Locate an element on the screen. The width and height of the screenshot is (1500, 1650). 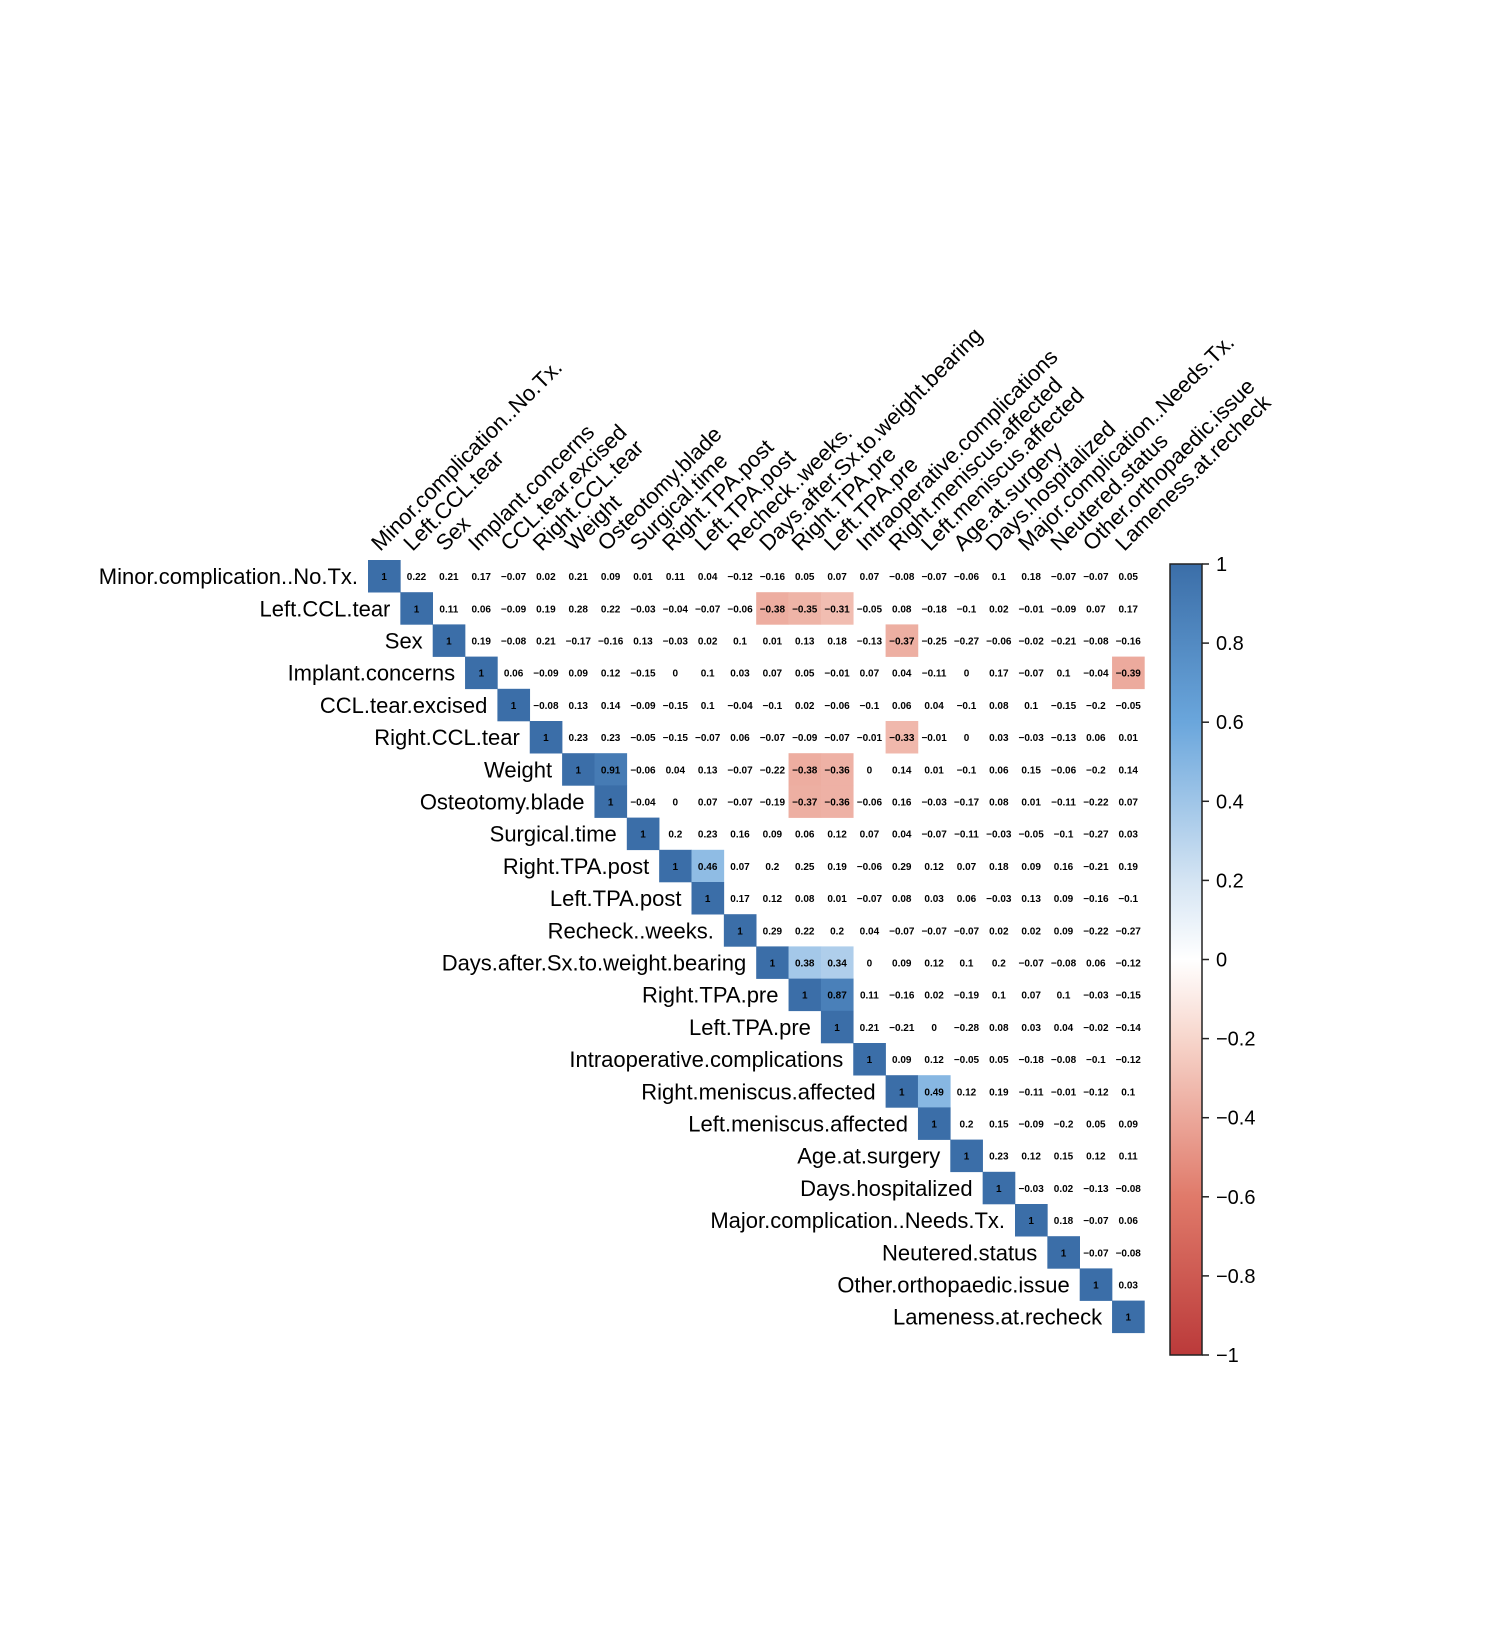
row-label-weight: Weight is located at coordinates (518, 769).